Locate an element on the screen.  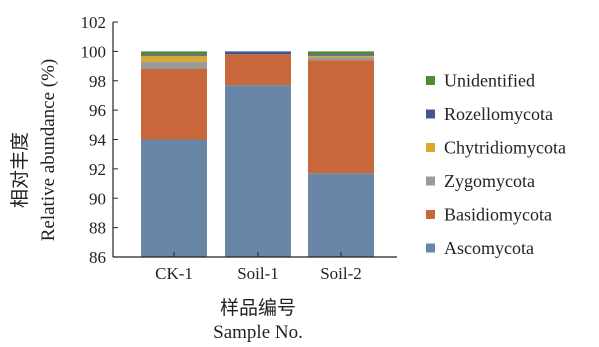
legend-label-rozellomycota: Rozellomycota is located at coordinates (498, 114).